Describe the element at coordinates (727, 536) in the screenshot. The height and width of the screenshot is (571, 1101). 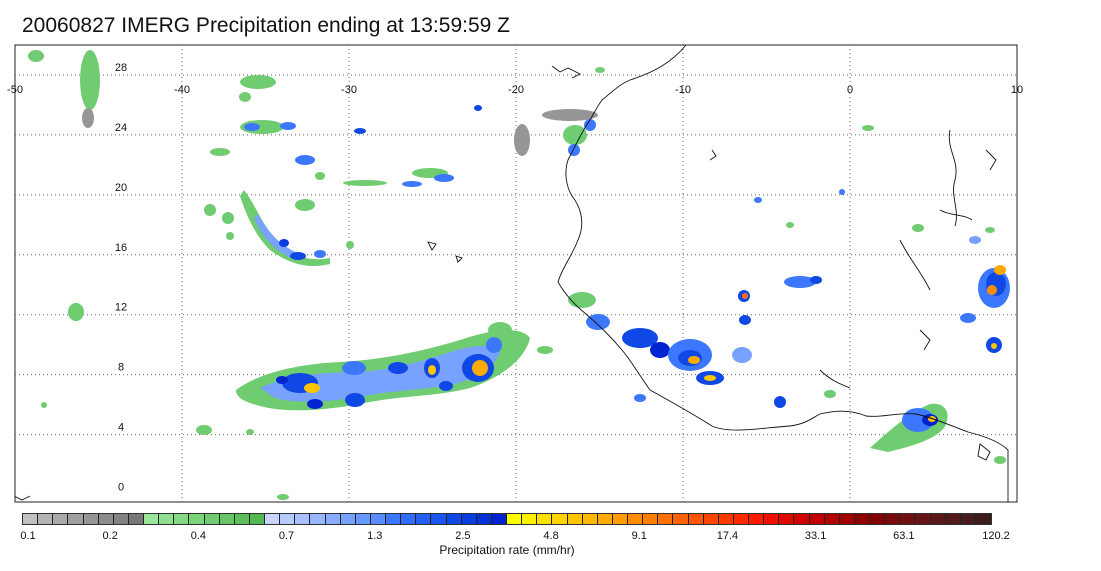
I see `colorbar-tick-label: 17.4` at that location.